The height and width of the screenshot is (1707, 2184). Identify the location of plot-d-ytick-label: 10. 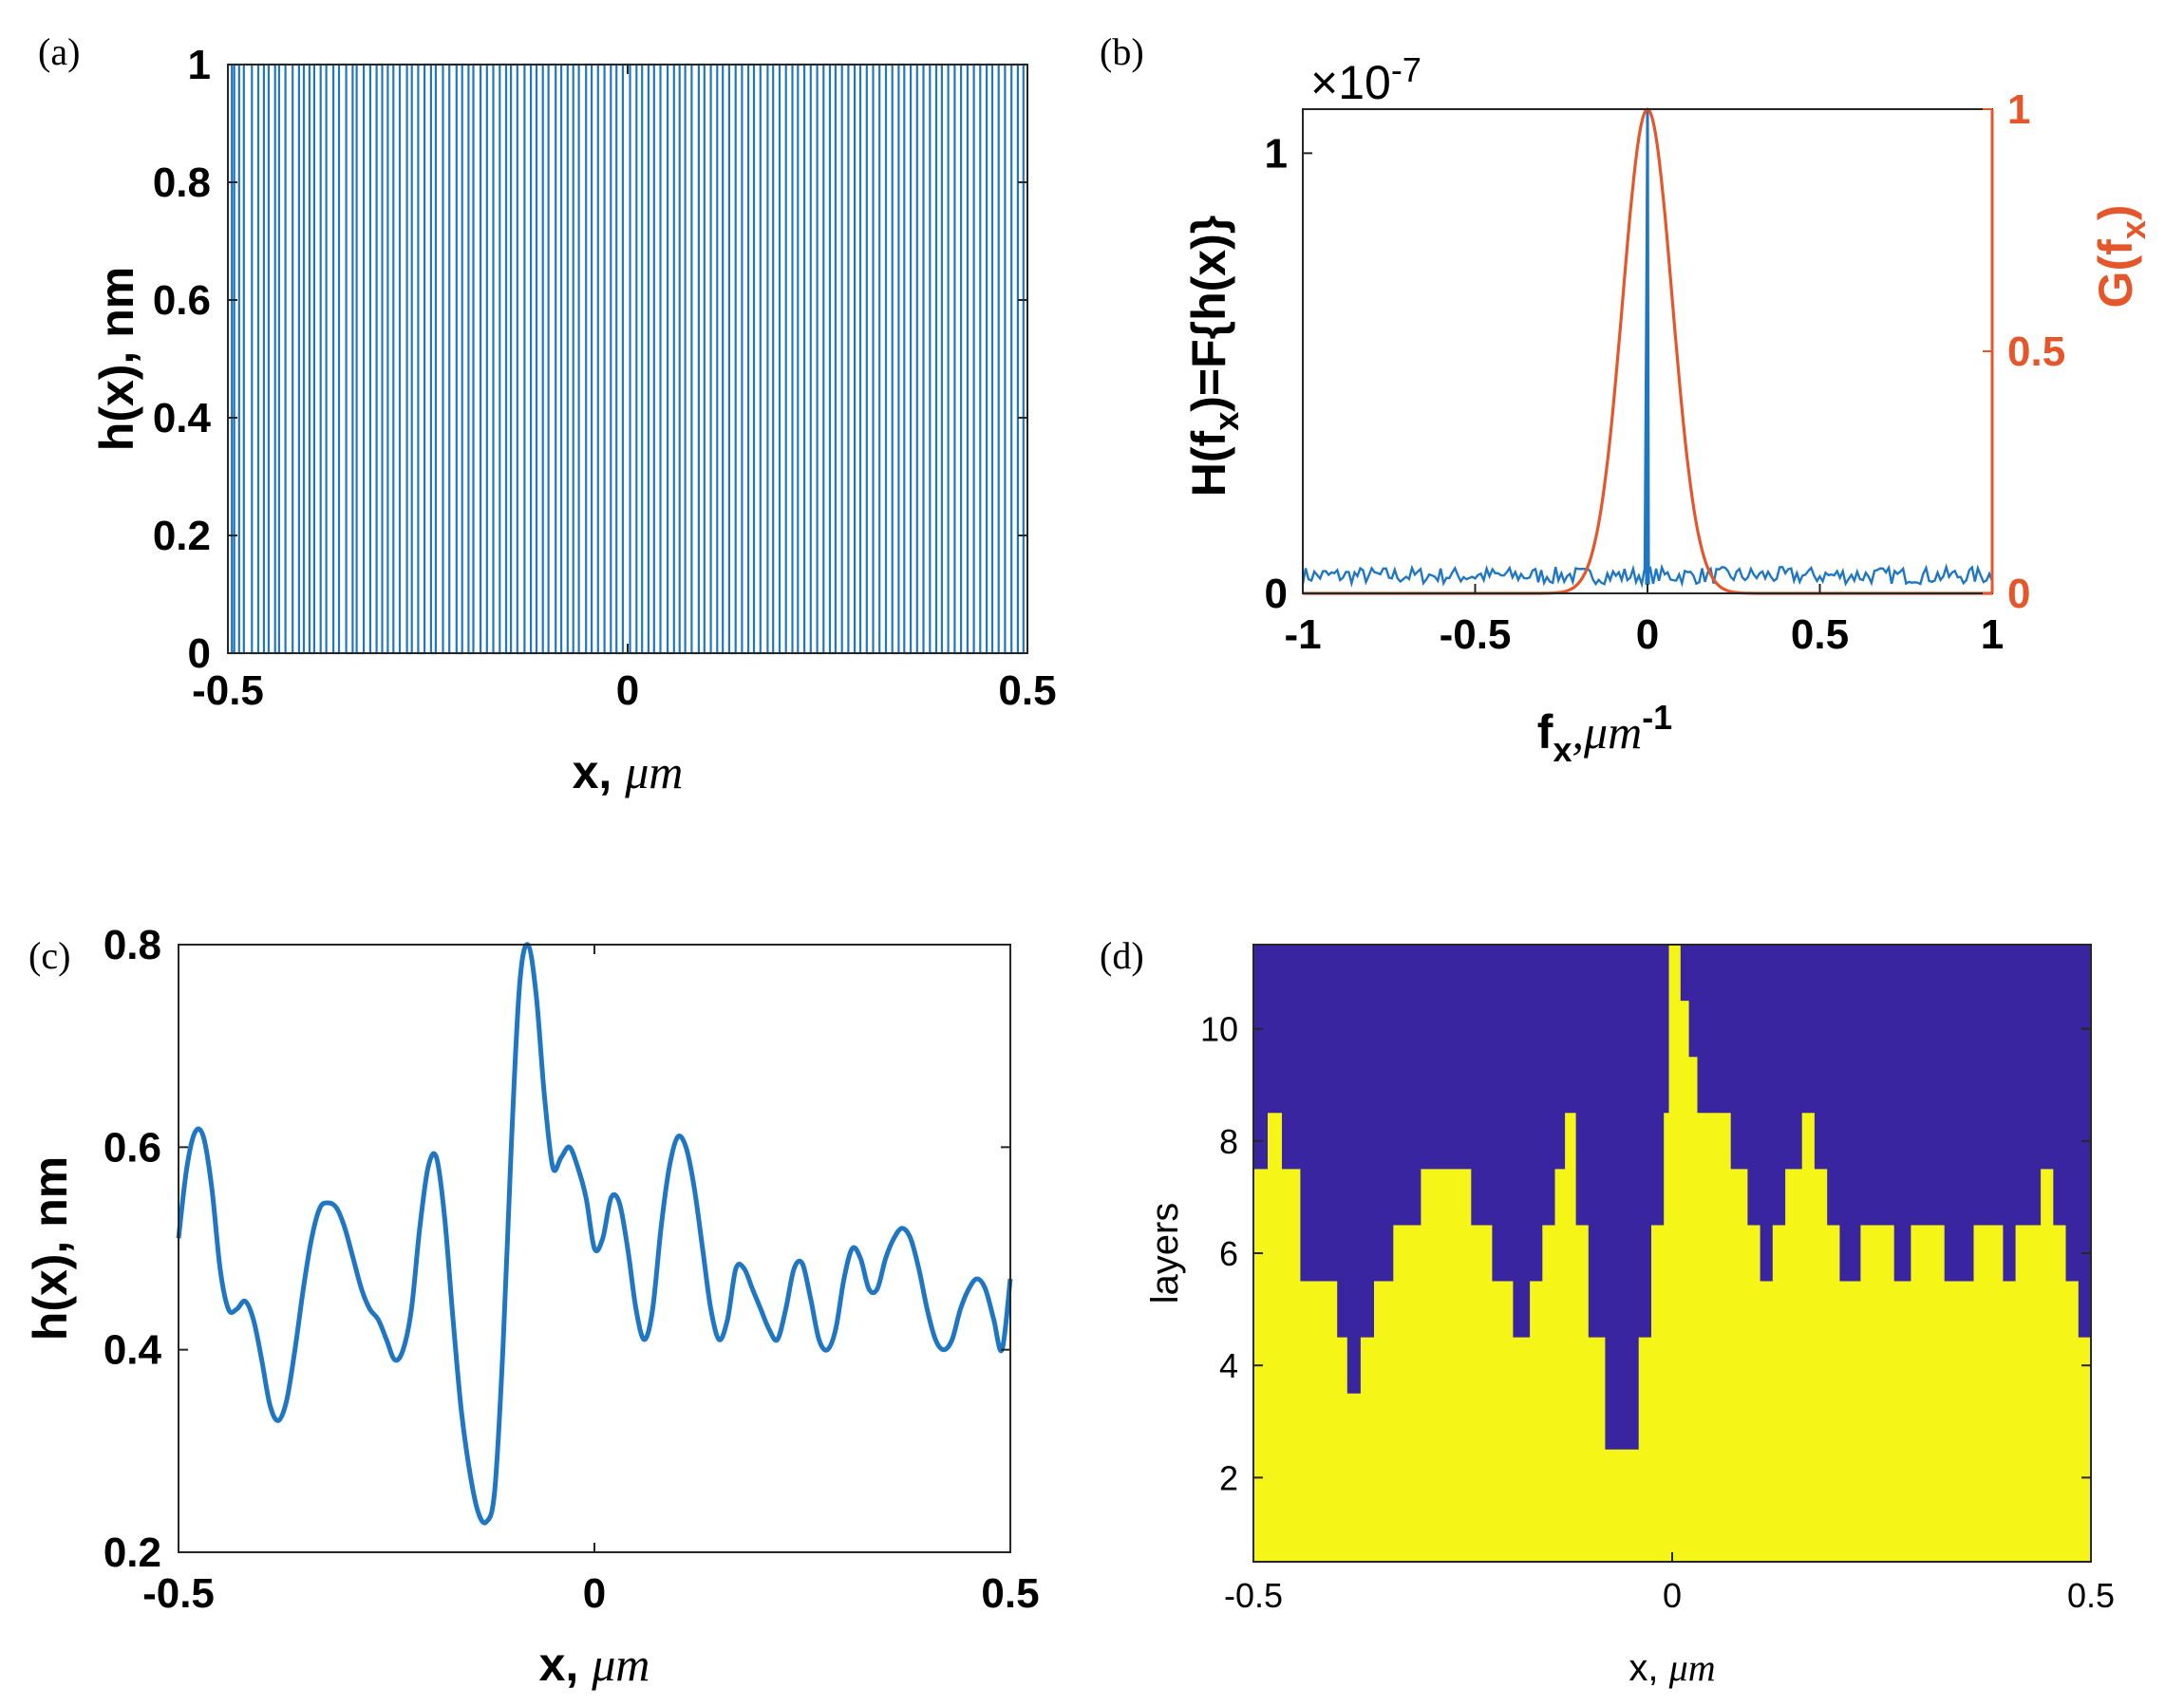
(1219, 1029).